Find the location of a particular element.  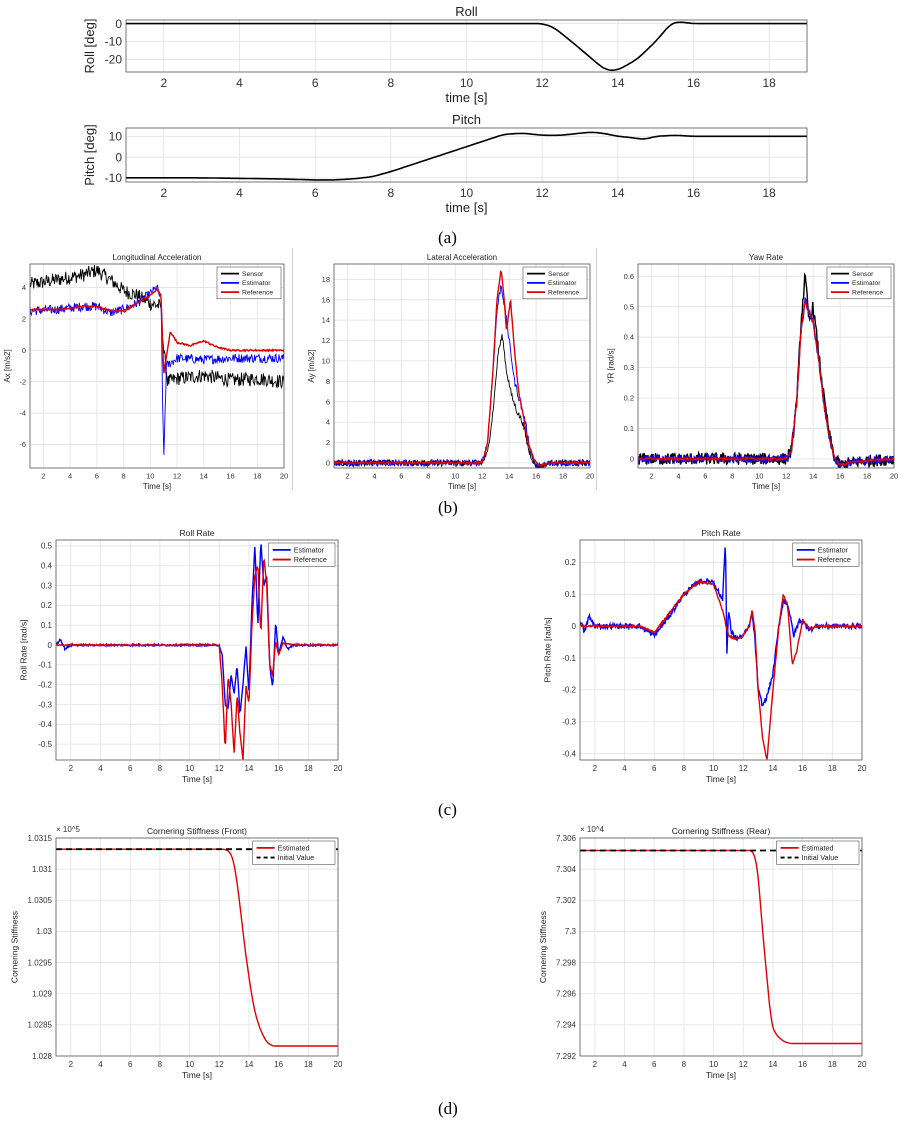

y-tick-label: 1.0315 is located at coordinates (40, 838).